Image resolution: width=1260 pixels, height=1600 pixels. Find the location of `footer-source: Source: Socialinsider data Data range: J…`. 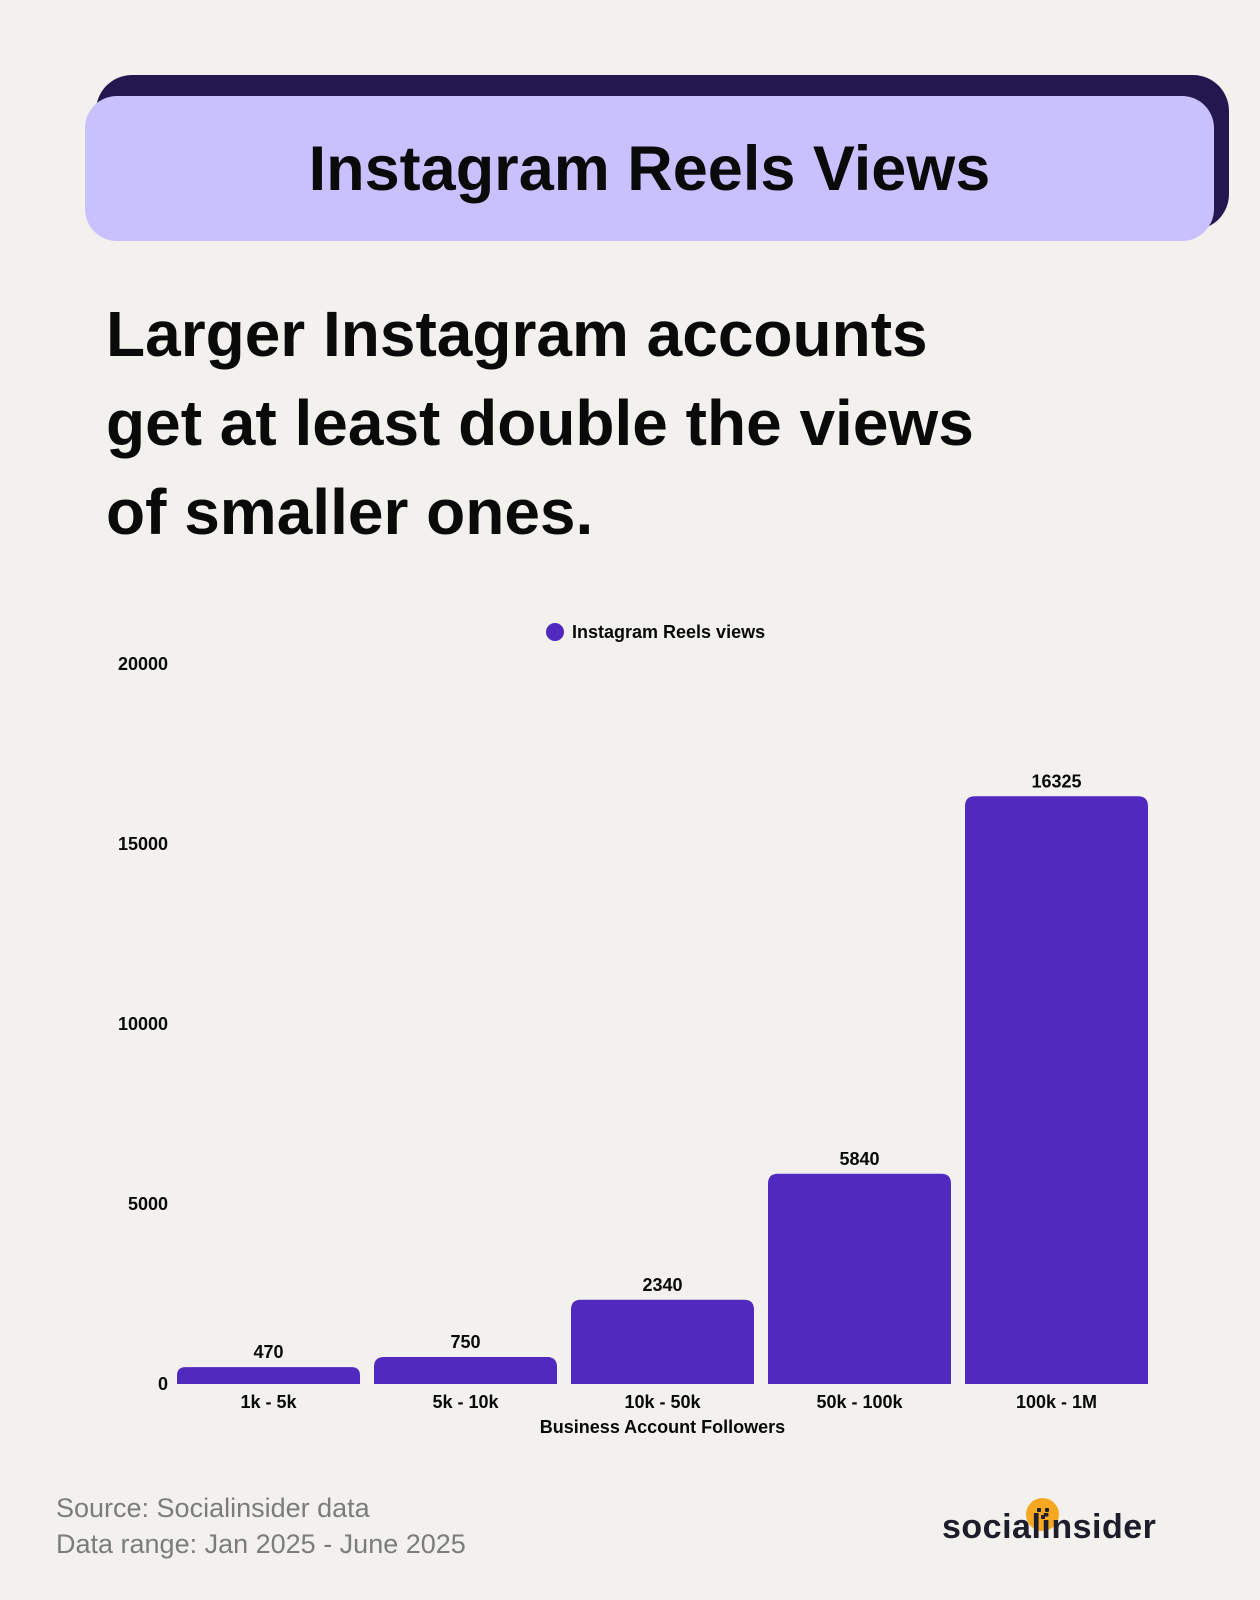

footer-source: Source: Socialinsider data Data range: J… is located at coordinates (261, 1526).